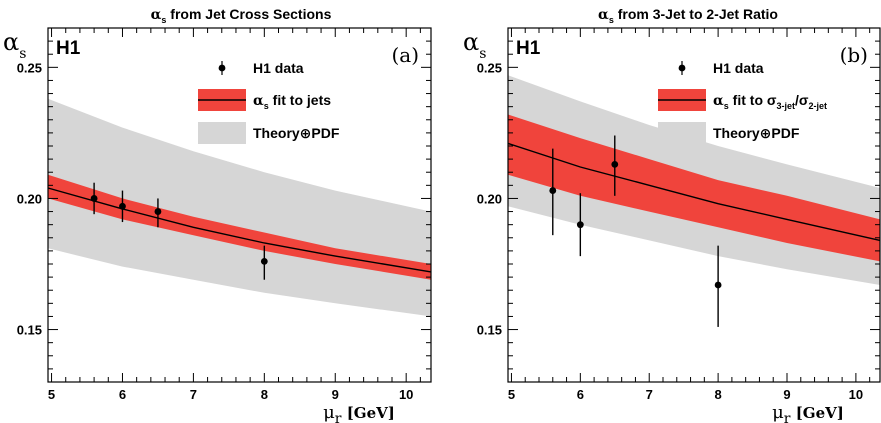 The height and width of the screenshot is (423, 881). What do you see at coordinates (22, 54) in the screenshot?
I see `panel-a-y-axis-sub: s` at bounding box center [22, 54].